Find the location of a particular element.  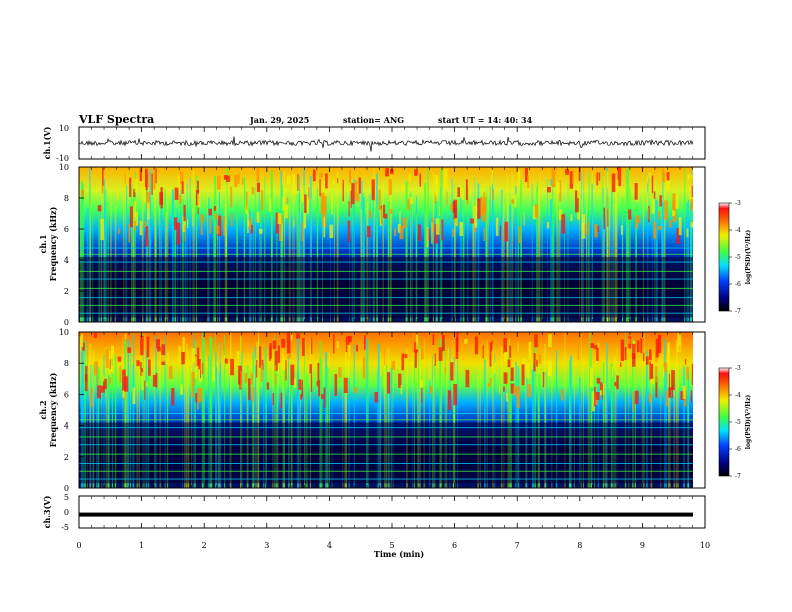

time-axis-tick-label: 3 is located at coordinates (266, 545).